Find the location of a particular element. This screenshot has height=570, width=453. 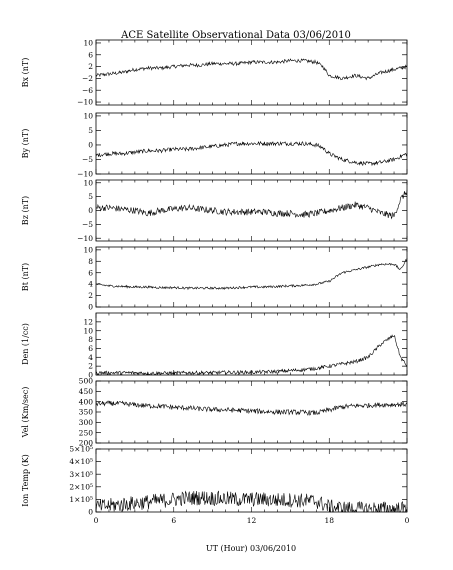

y-tick-label: −6 is located at coordinates (87, 90).